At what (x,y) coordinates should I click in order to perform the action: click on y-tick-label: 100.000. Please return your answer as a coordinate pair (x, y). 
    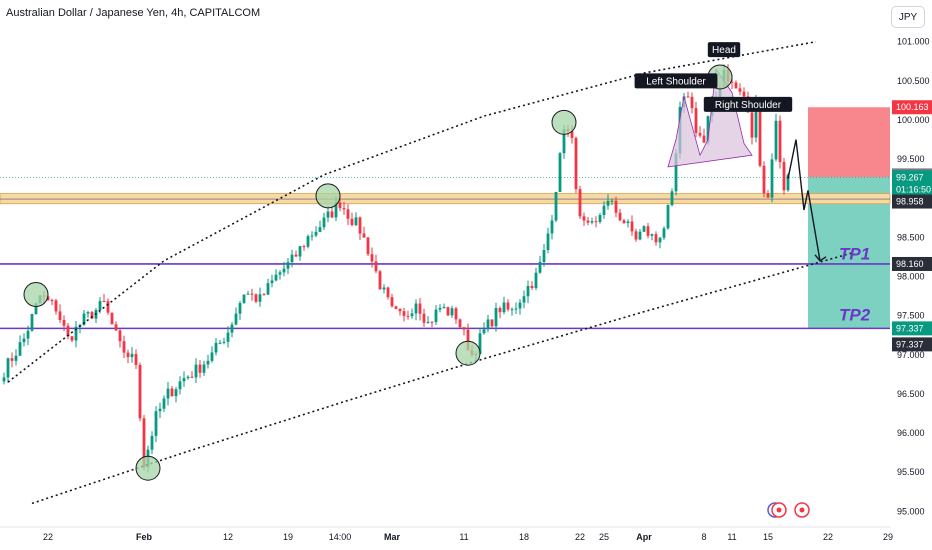
    Looking at the image, I should click on (913, 120).